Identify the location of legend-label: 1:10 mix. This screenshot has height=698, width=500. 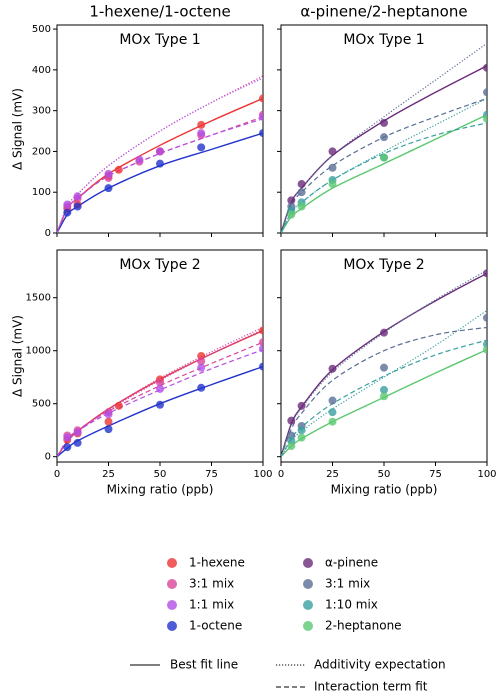
(351, 605).